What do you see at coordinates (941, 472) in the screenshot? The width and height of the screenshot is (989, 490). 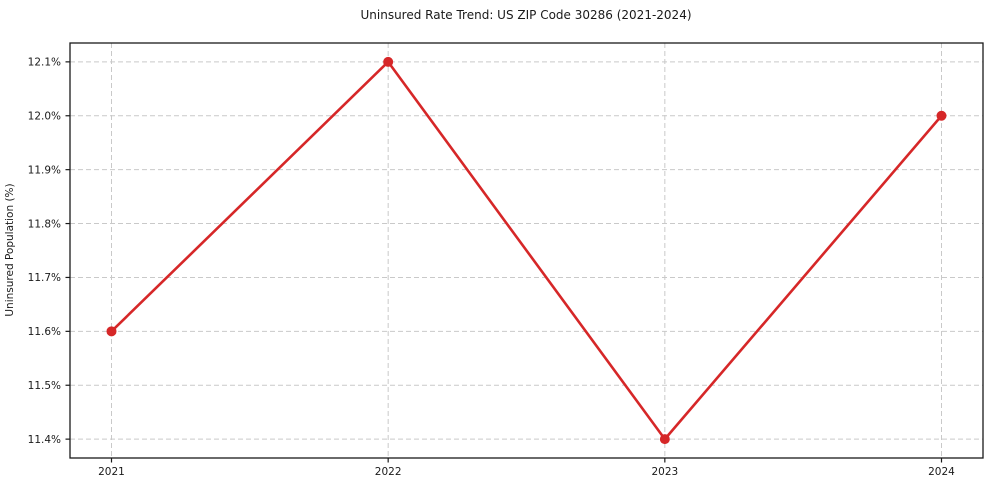 I see `x-tick-label: 2024` at bounding box center [941, 472].